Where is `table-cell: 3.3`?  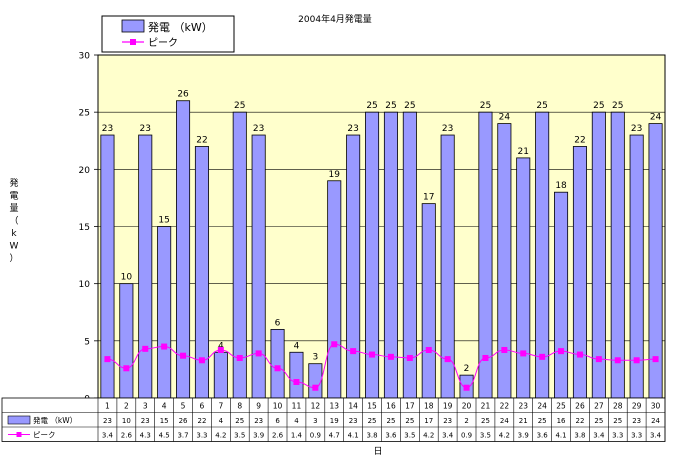 table-cell: 3.3 is located at coordinates (201, 436).